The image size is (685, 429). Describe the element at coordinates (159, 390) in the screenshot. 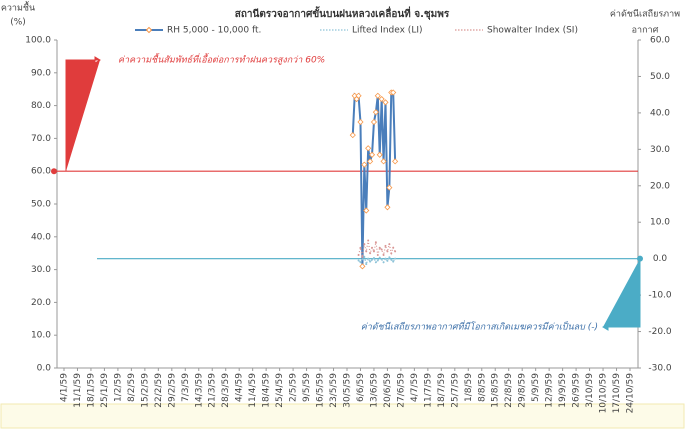

I see `x-tick-label: 22/2/59` at that location.